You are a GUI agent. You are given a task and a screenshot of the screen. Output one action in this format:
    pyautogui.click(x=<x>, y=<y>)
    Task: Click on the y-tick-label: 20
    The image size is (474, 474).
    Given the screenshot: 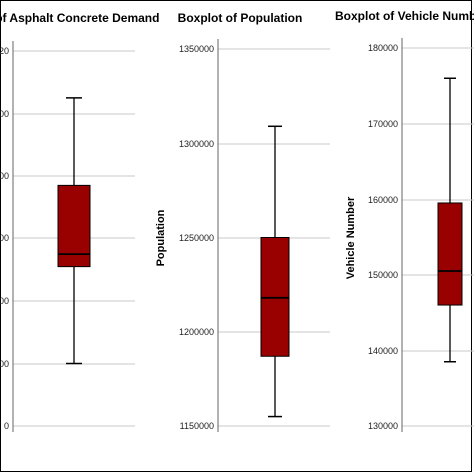 What is the action you would take?
    pyautogui.click(x=4, y=51)
    